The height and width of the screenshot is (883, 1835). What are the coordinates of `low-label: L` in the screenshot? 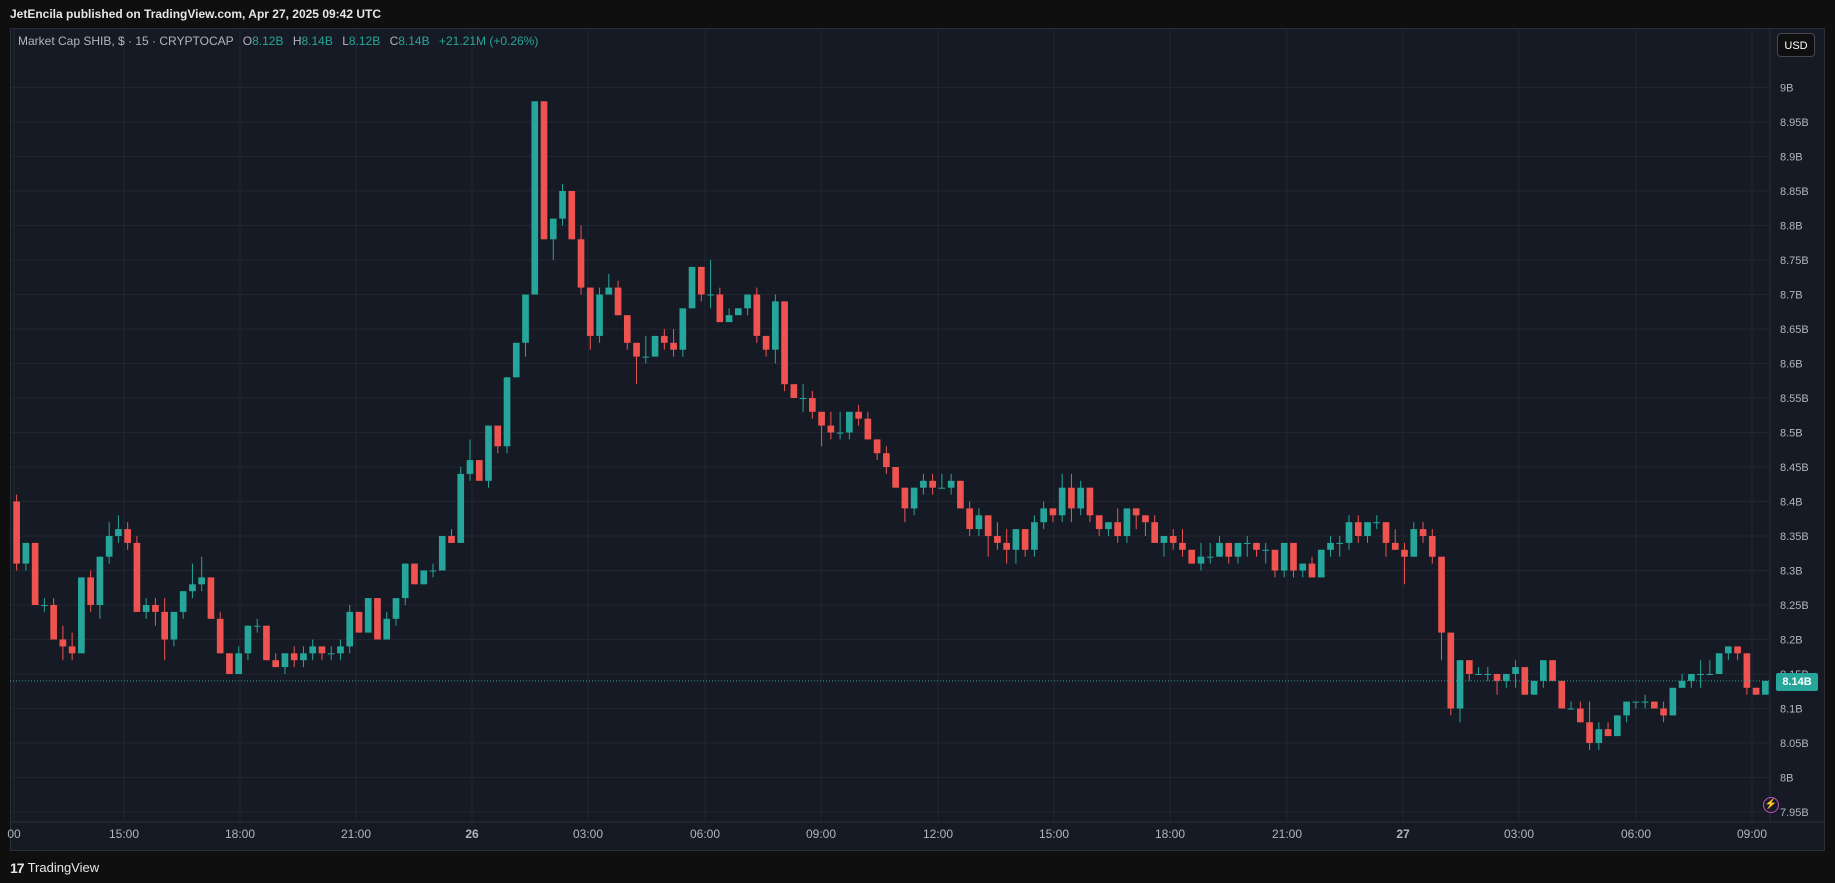 It's located at (345, 41).